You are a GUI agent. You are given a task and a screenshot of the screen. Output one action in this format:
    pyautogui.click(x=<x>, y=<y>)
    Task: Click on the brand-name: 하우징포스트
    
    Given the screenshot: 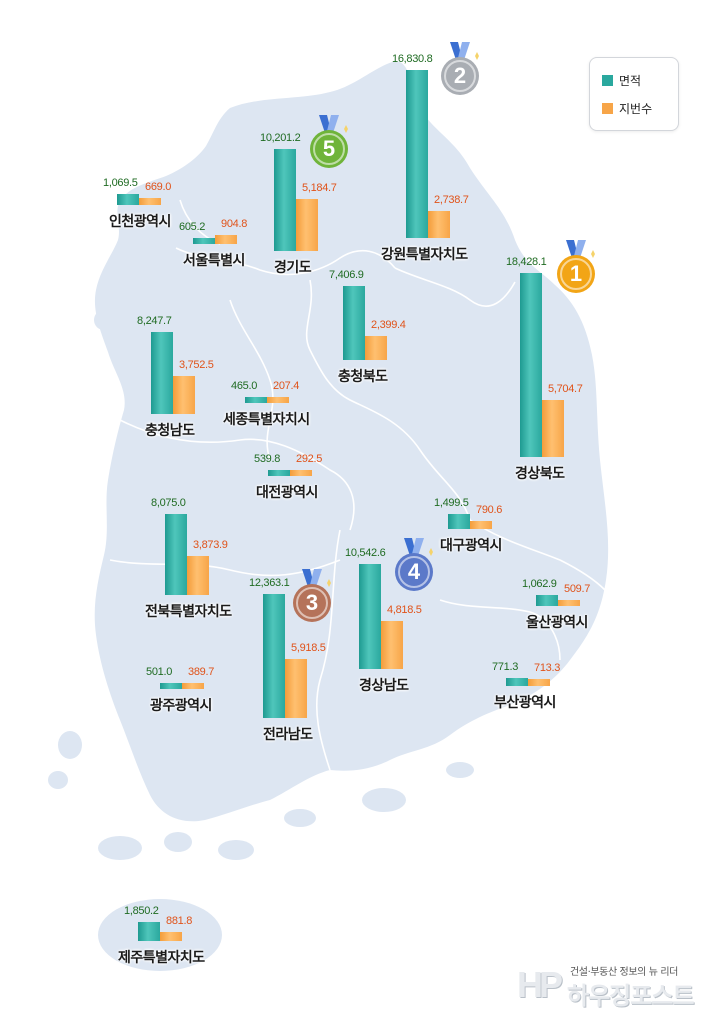 What is the action you would take?
    pyautogui.click(x=630, y=996)
    